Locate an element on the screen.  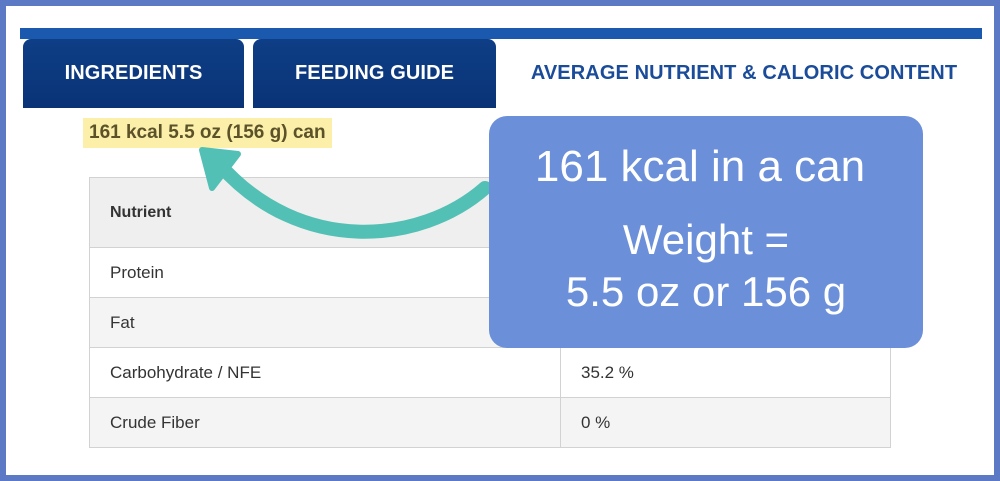
nutrient-name: Fat is located at coordinates (325, 322).